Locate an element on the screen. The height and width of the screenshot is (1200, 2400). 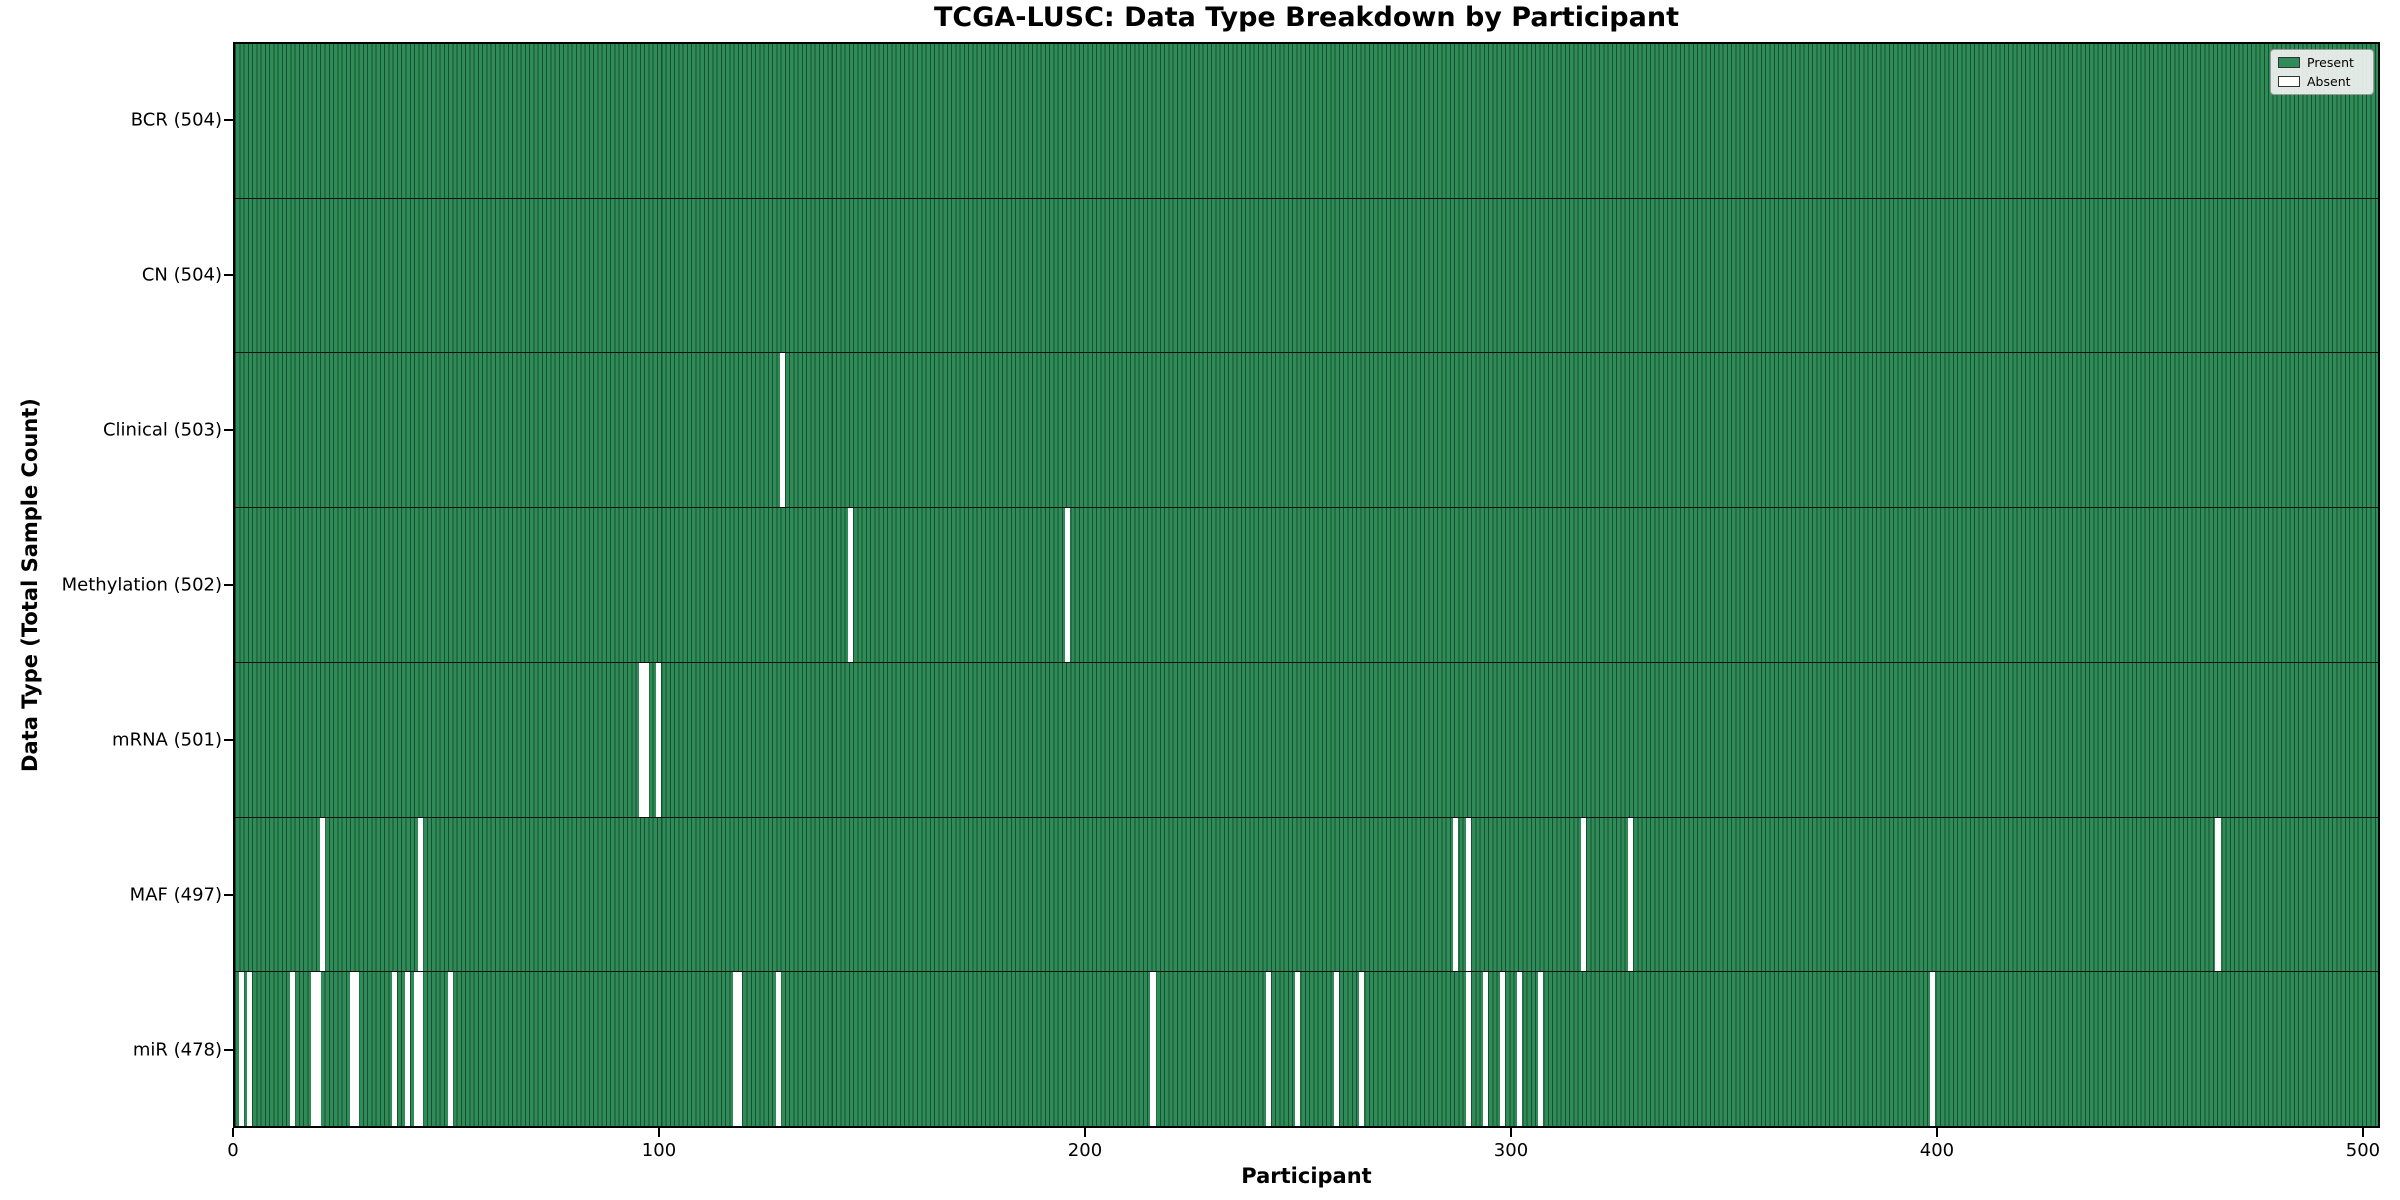
row-maf is located at coordinates (1306, 894).